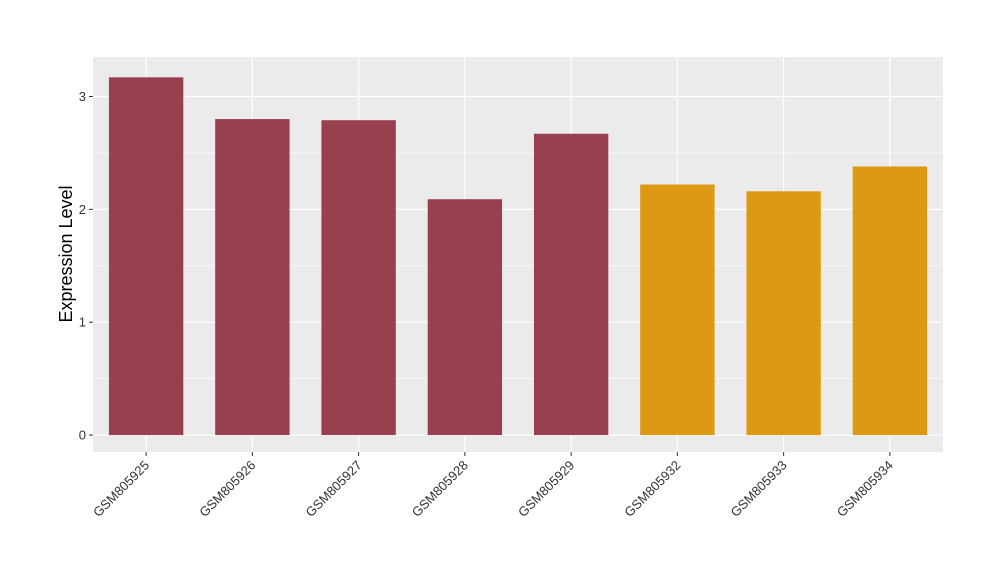 This screenshot has width=1000, height=580. I want to click on y-tick-label: 1, so click(82, 322).